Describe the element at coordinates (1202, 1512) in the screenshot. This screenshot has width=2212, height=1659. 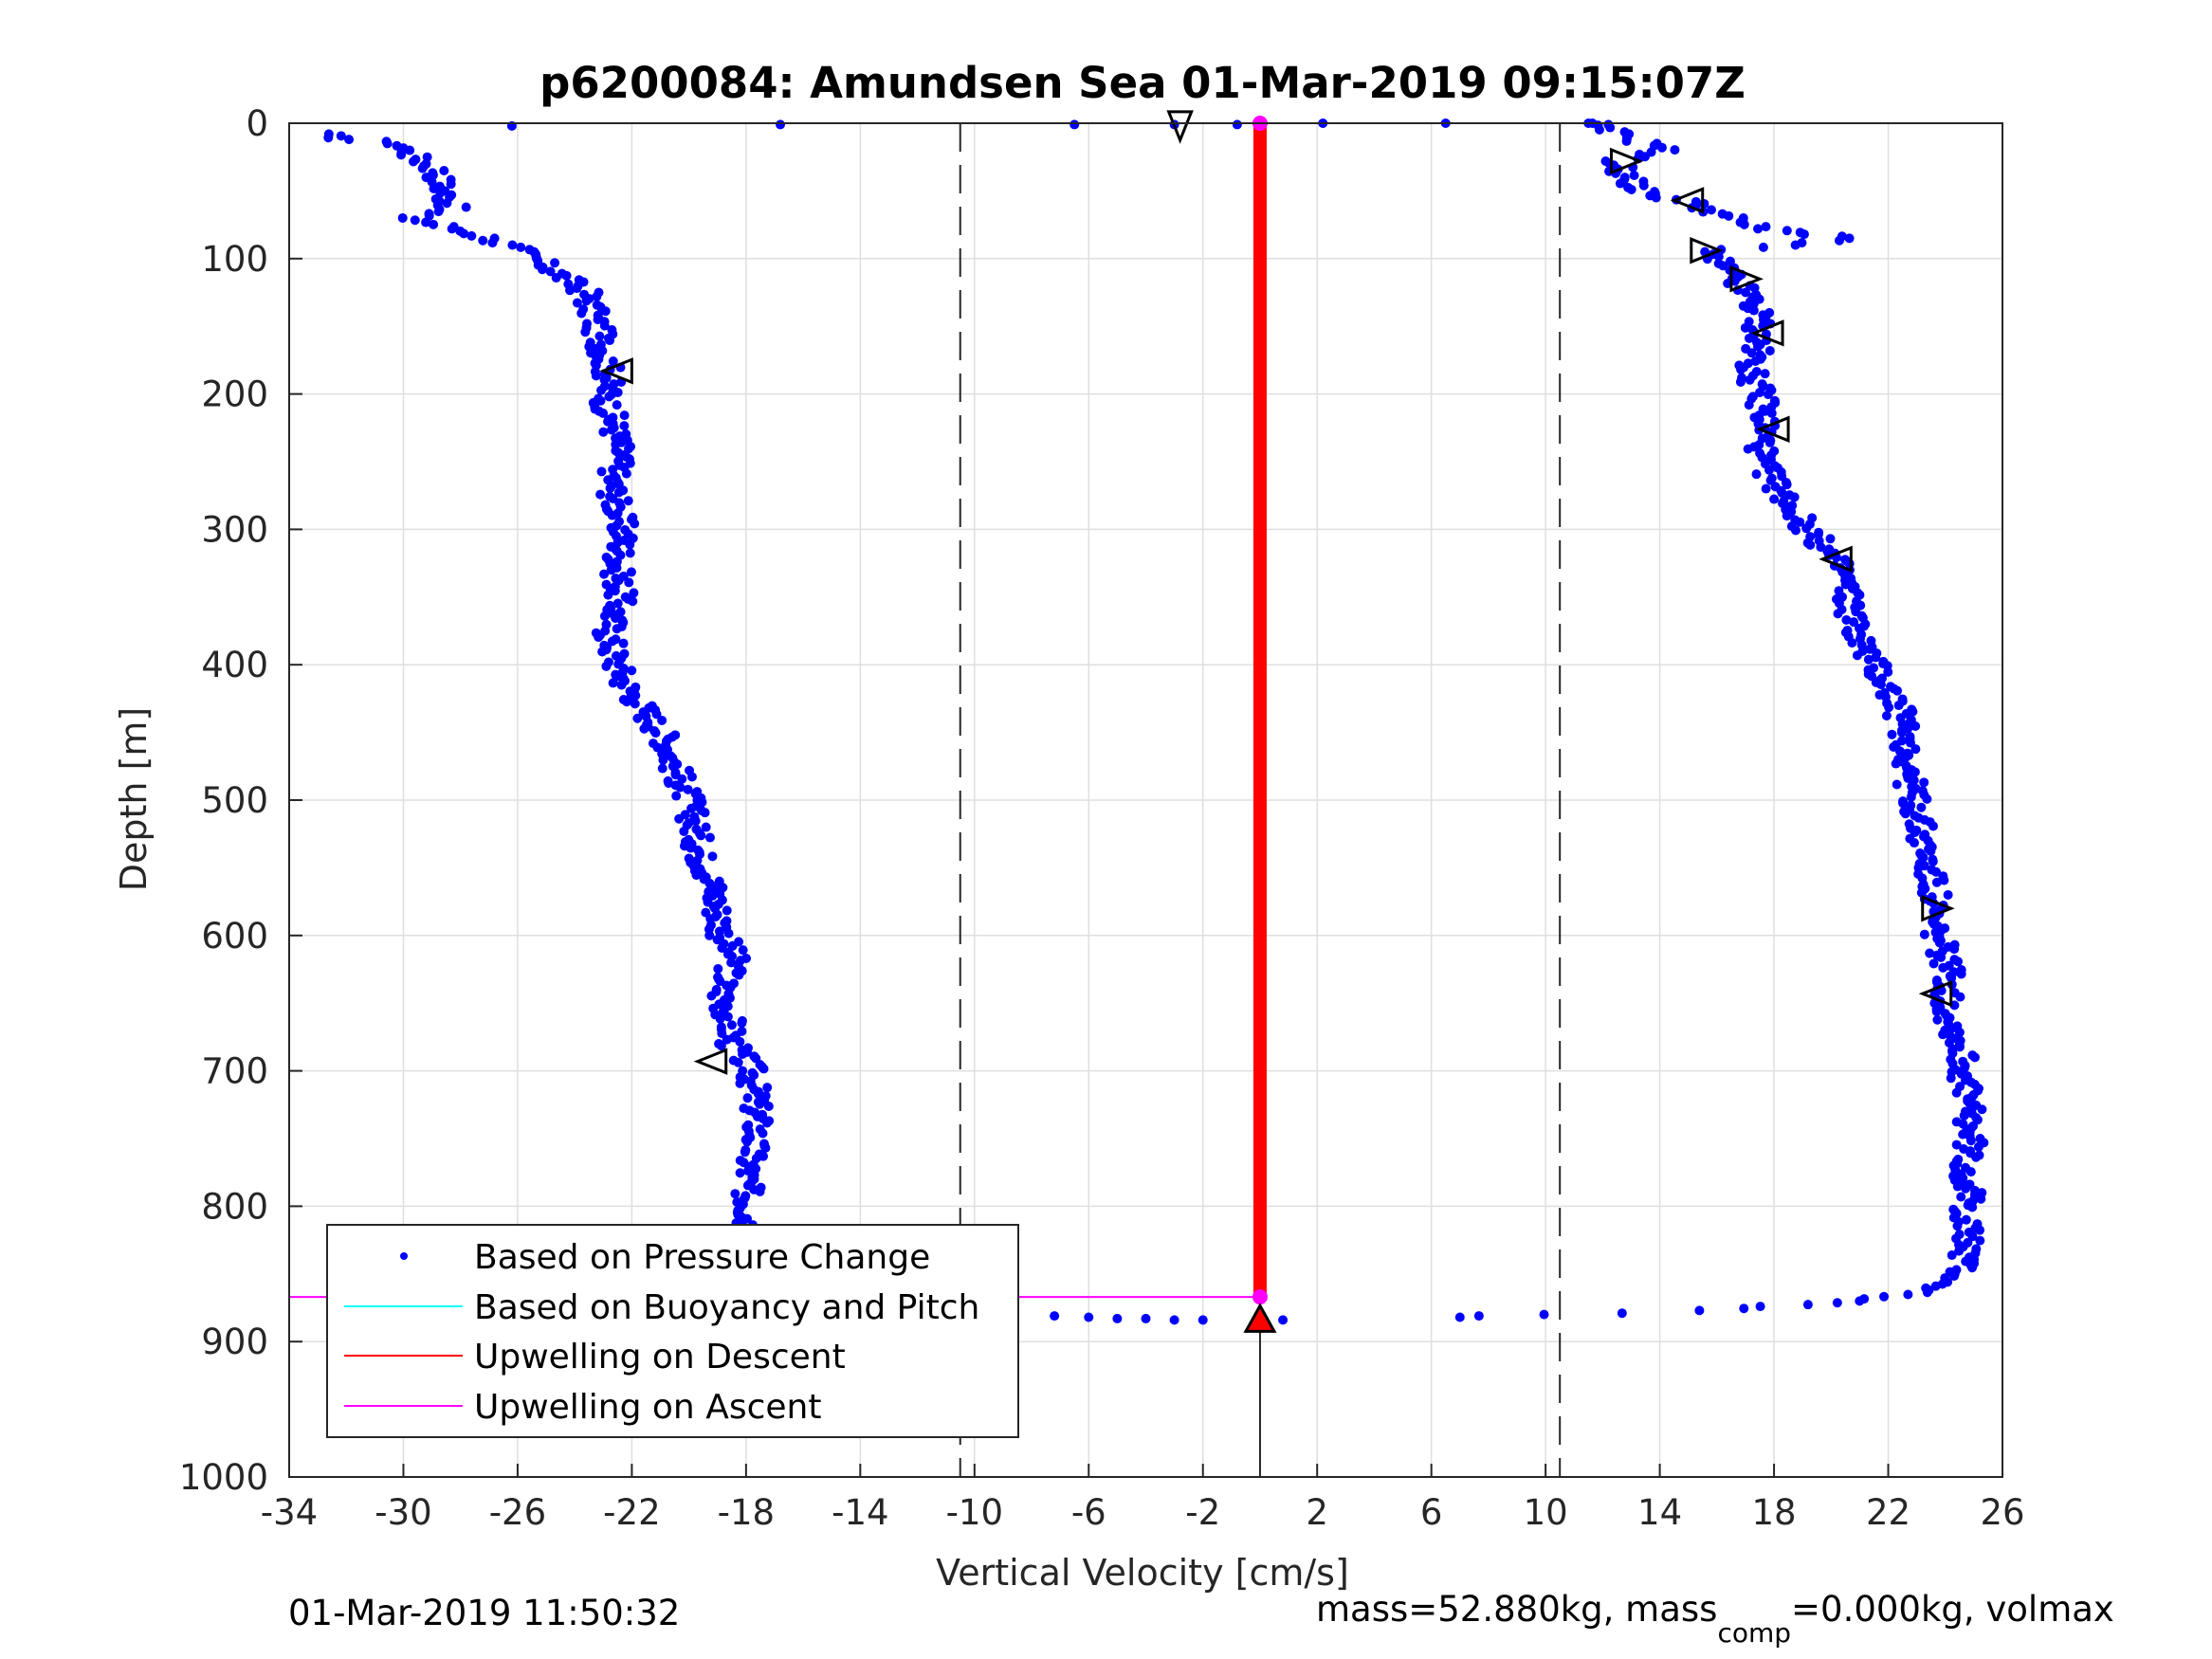
I see `x-tick-label: -2` at that location.